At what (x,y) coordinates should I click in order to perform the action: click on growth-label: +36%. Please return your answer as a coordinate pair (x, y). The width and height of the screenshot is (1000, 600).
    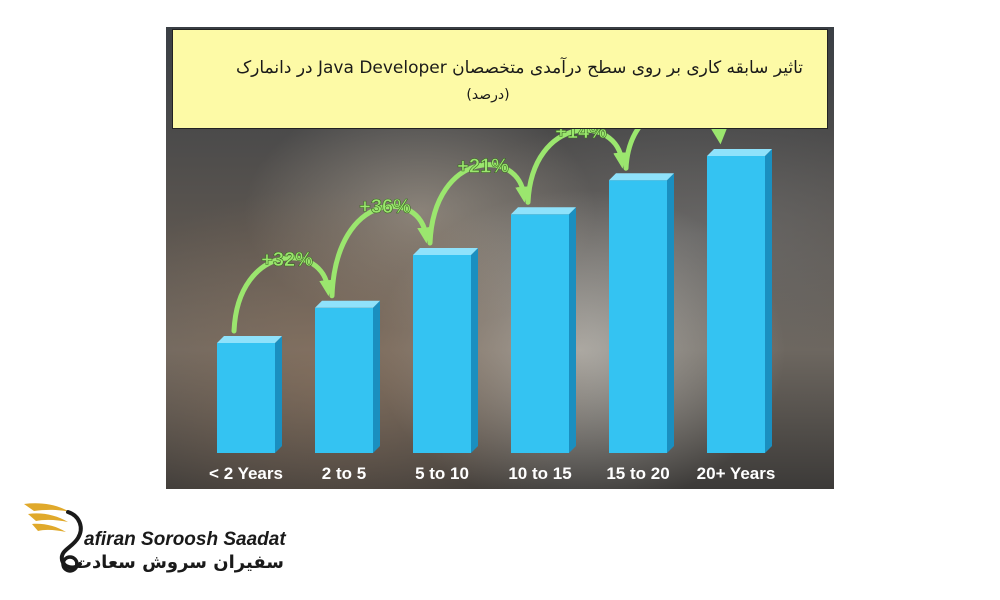
    Looking at the image, I should click on (385, 207).